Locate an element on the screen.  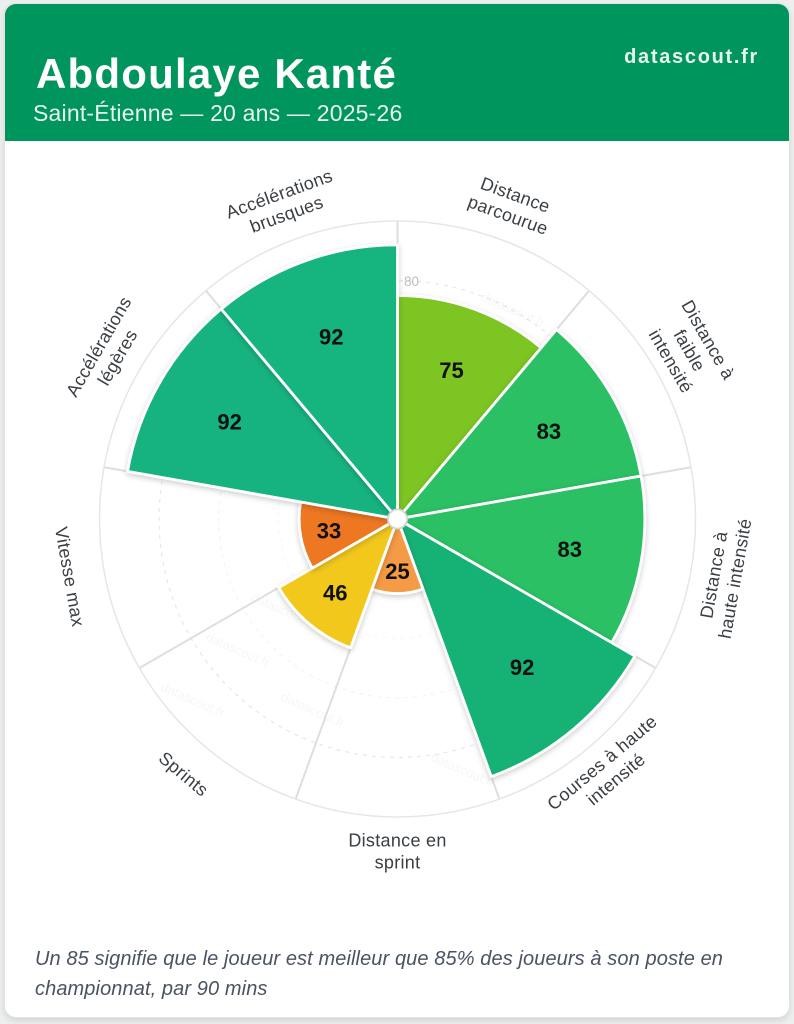
svg-text: 75 is located at coordinates (451, 370).